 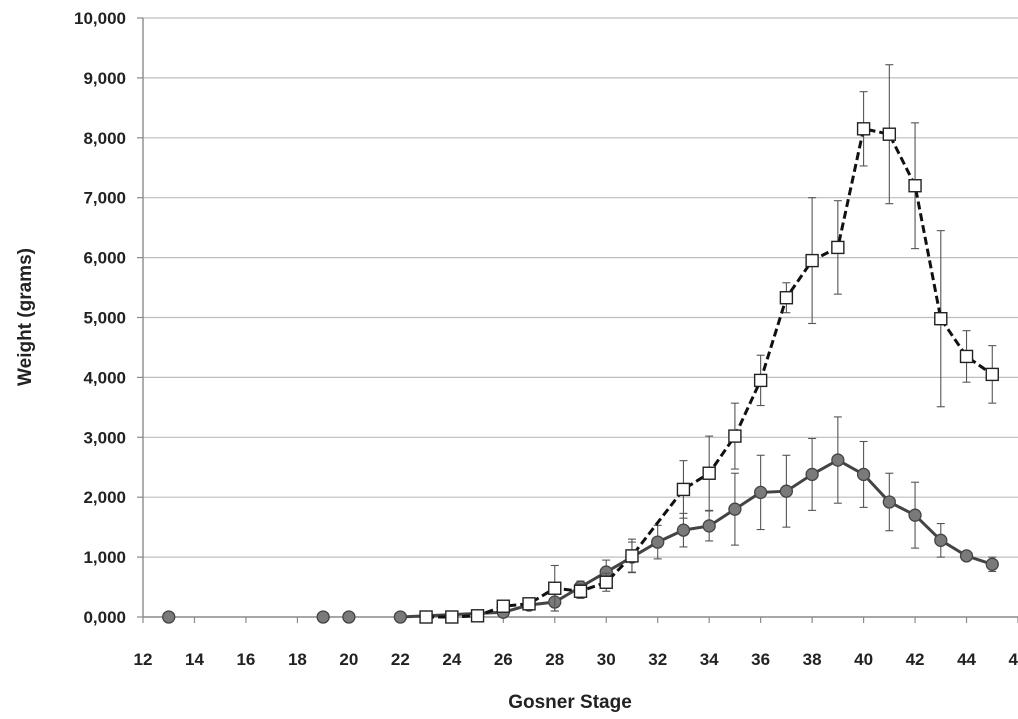 What do you see at coordinates (104, 437) in the screenshot?
I see `y-tick-label: 3,000` at bounding box center [104, 437].